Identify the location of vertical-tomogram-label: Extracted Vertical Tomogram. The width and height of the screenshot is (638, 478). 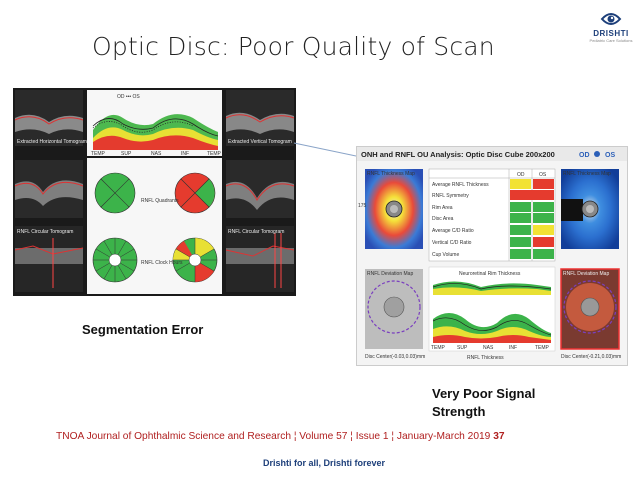
(260, 142).